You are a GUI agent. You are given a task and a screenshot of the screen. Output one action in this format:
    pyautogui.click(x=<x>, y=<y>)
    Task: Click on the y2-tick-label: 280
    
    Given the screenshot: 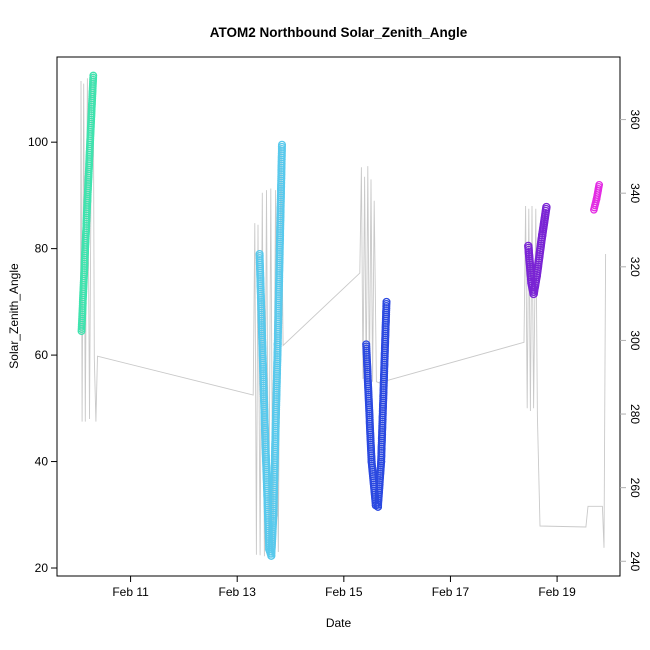 What is the action you would take?
    pyautogui.click(x=635, y=414)
    